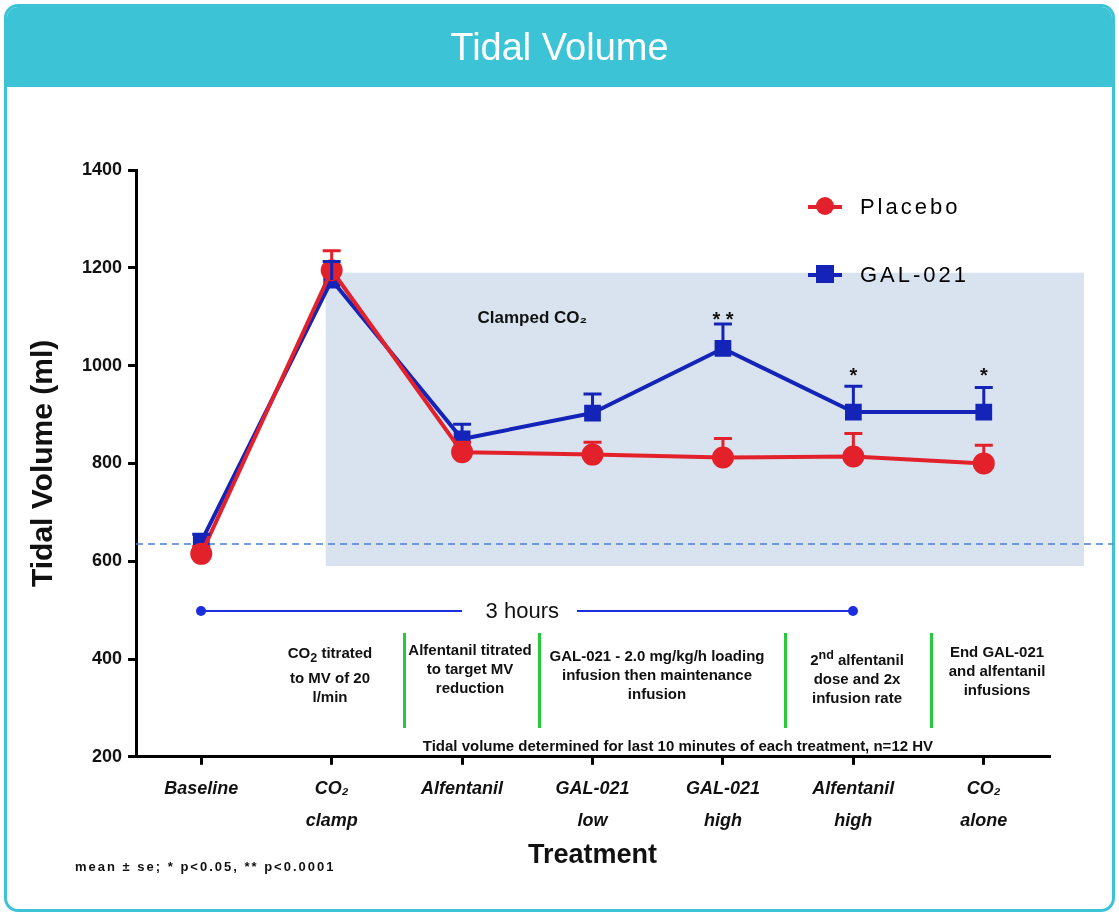 Image resolution: width=1119 pixels, height=916 pixels. What do you see at coordinates (723, 319) in the screenshot?
I see `annotation: * *` at bounding box center [723, 319].